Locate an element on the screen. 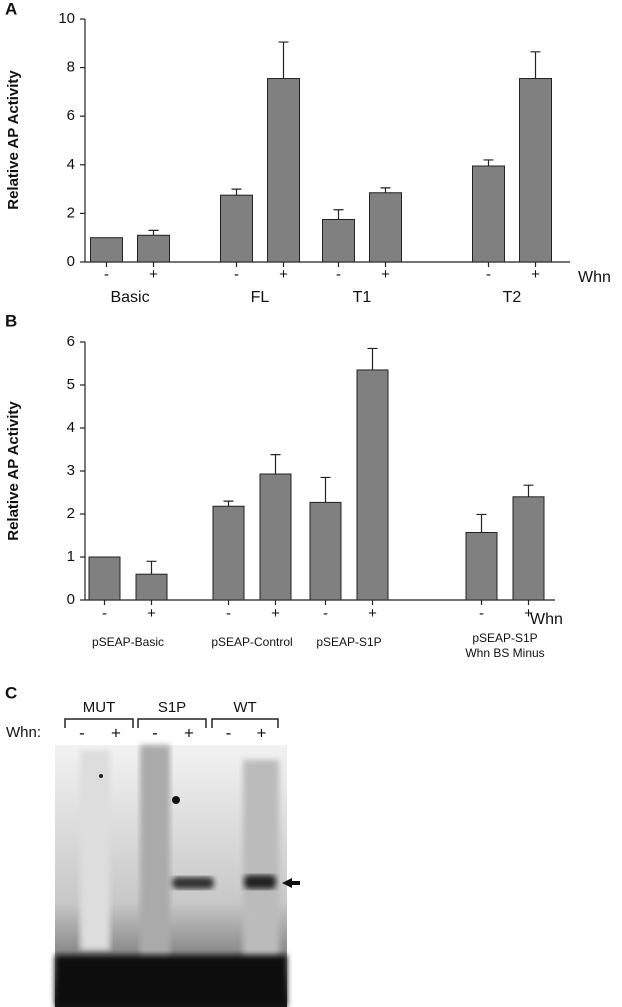 This screenshot has width=622, height=1007. category-label: pSEAP-S1P is located at coordinates (348, 642).